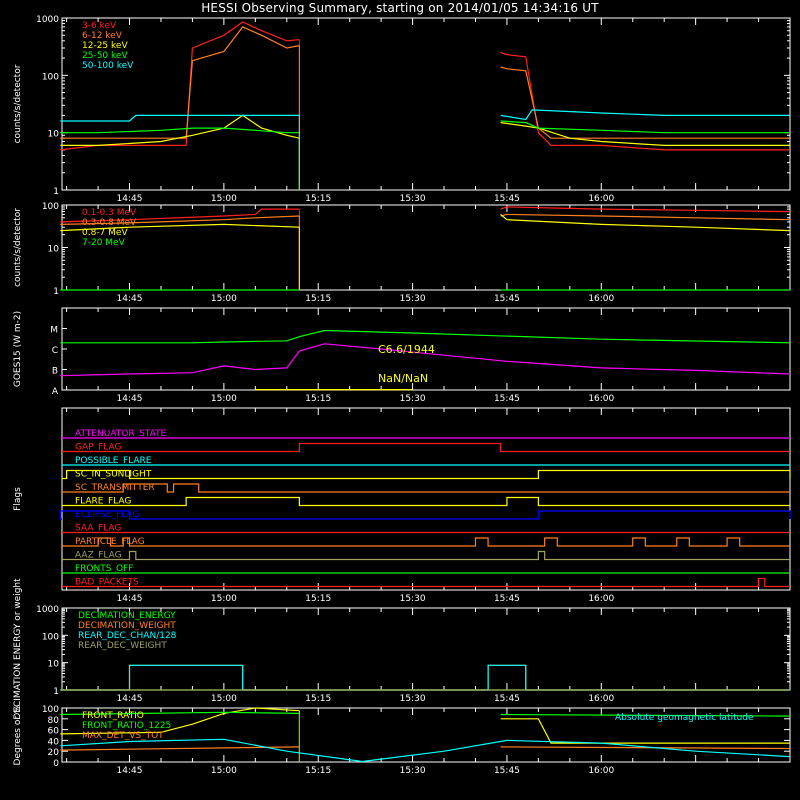 Image resolution: width=800 pixels, height=800 pixels. Describe the element at coordinates (105, 46) in the screenshot. I see `count-rates-legend-entry: 12-25 keV` at that location.